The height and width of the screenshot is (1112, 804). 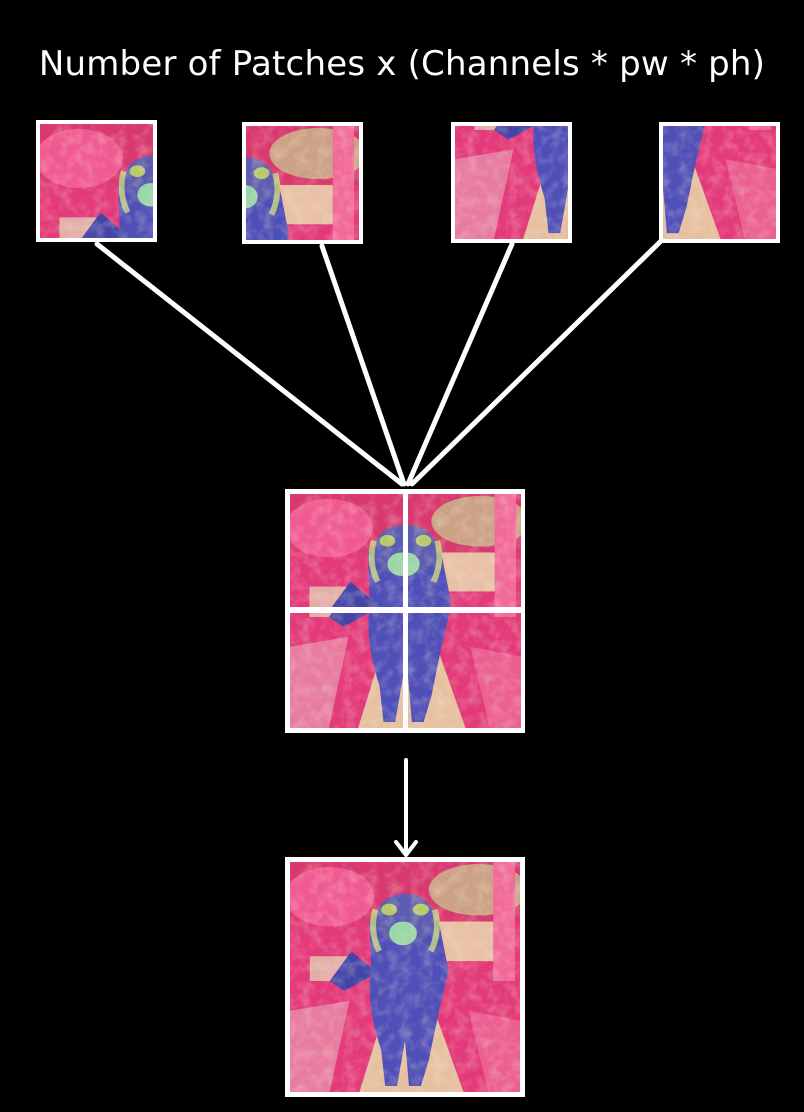 I want to click on patch-top-right, so click(x=302, y=183).